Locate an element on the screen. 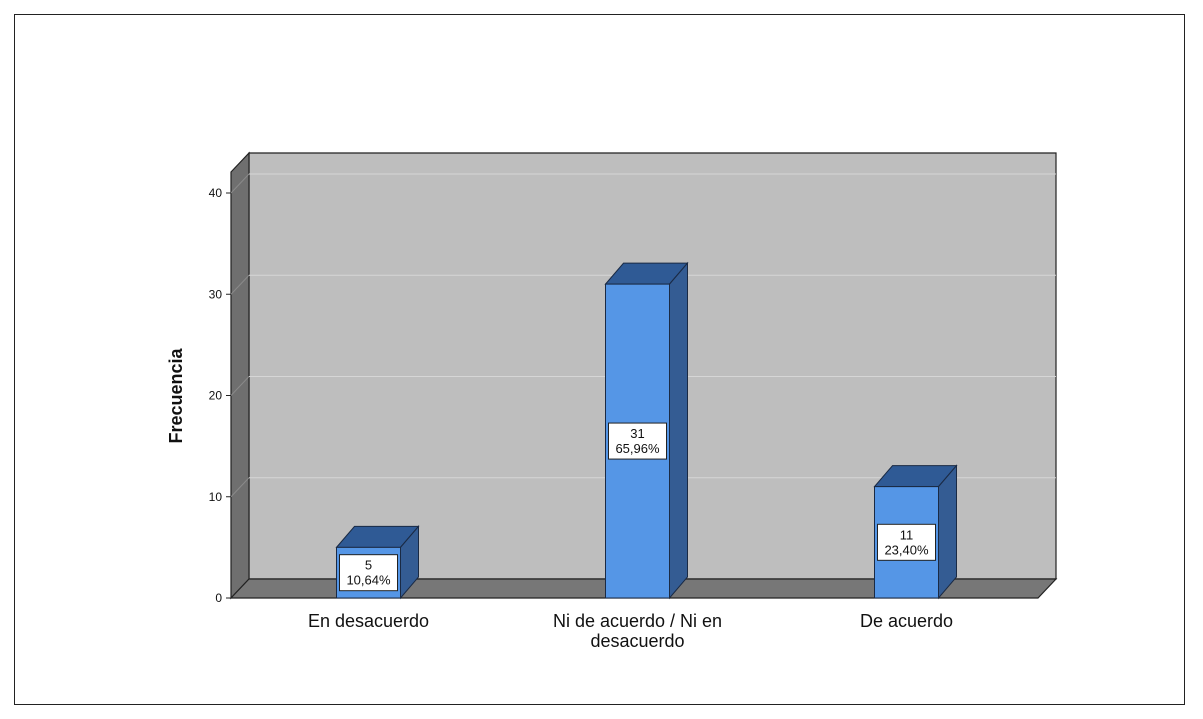  bar: 510,64% is located at coordinates (377, 562).